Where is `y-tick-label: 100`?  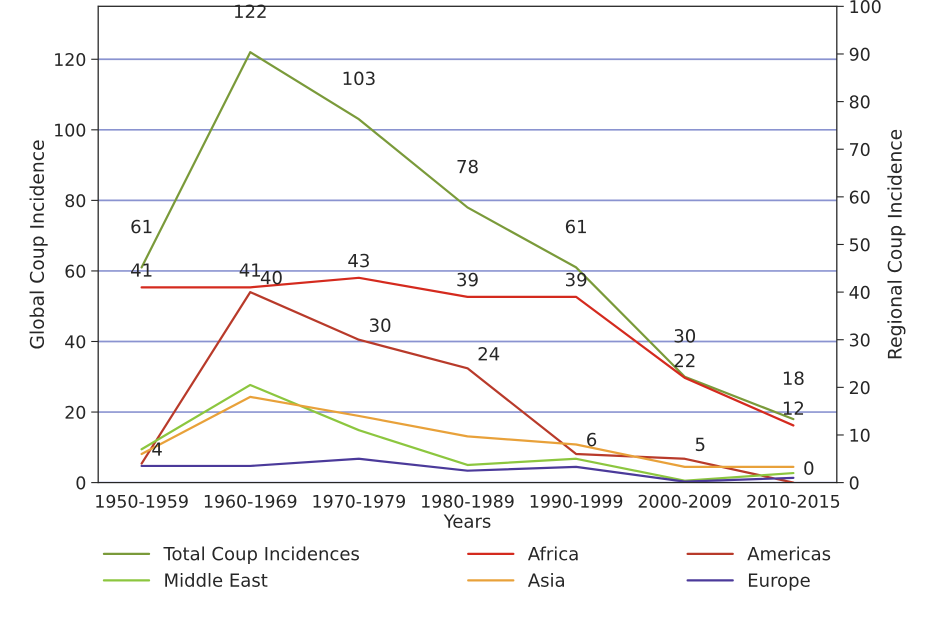
y-tick-label: 100 is located at coordinates (70, 130).